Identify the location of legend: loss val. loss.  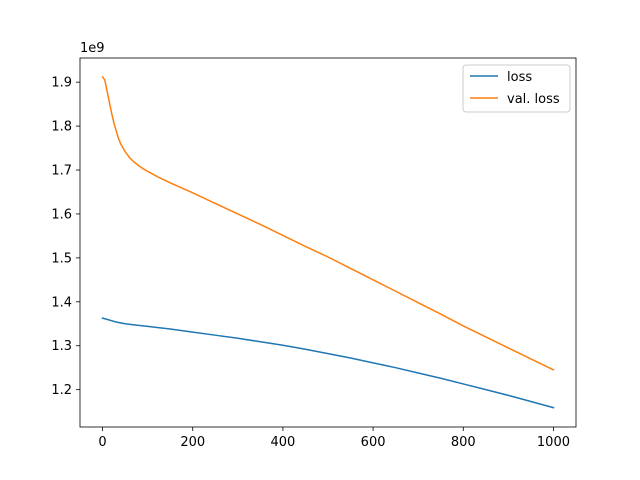
(516, 88).